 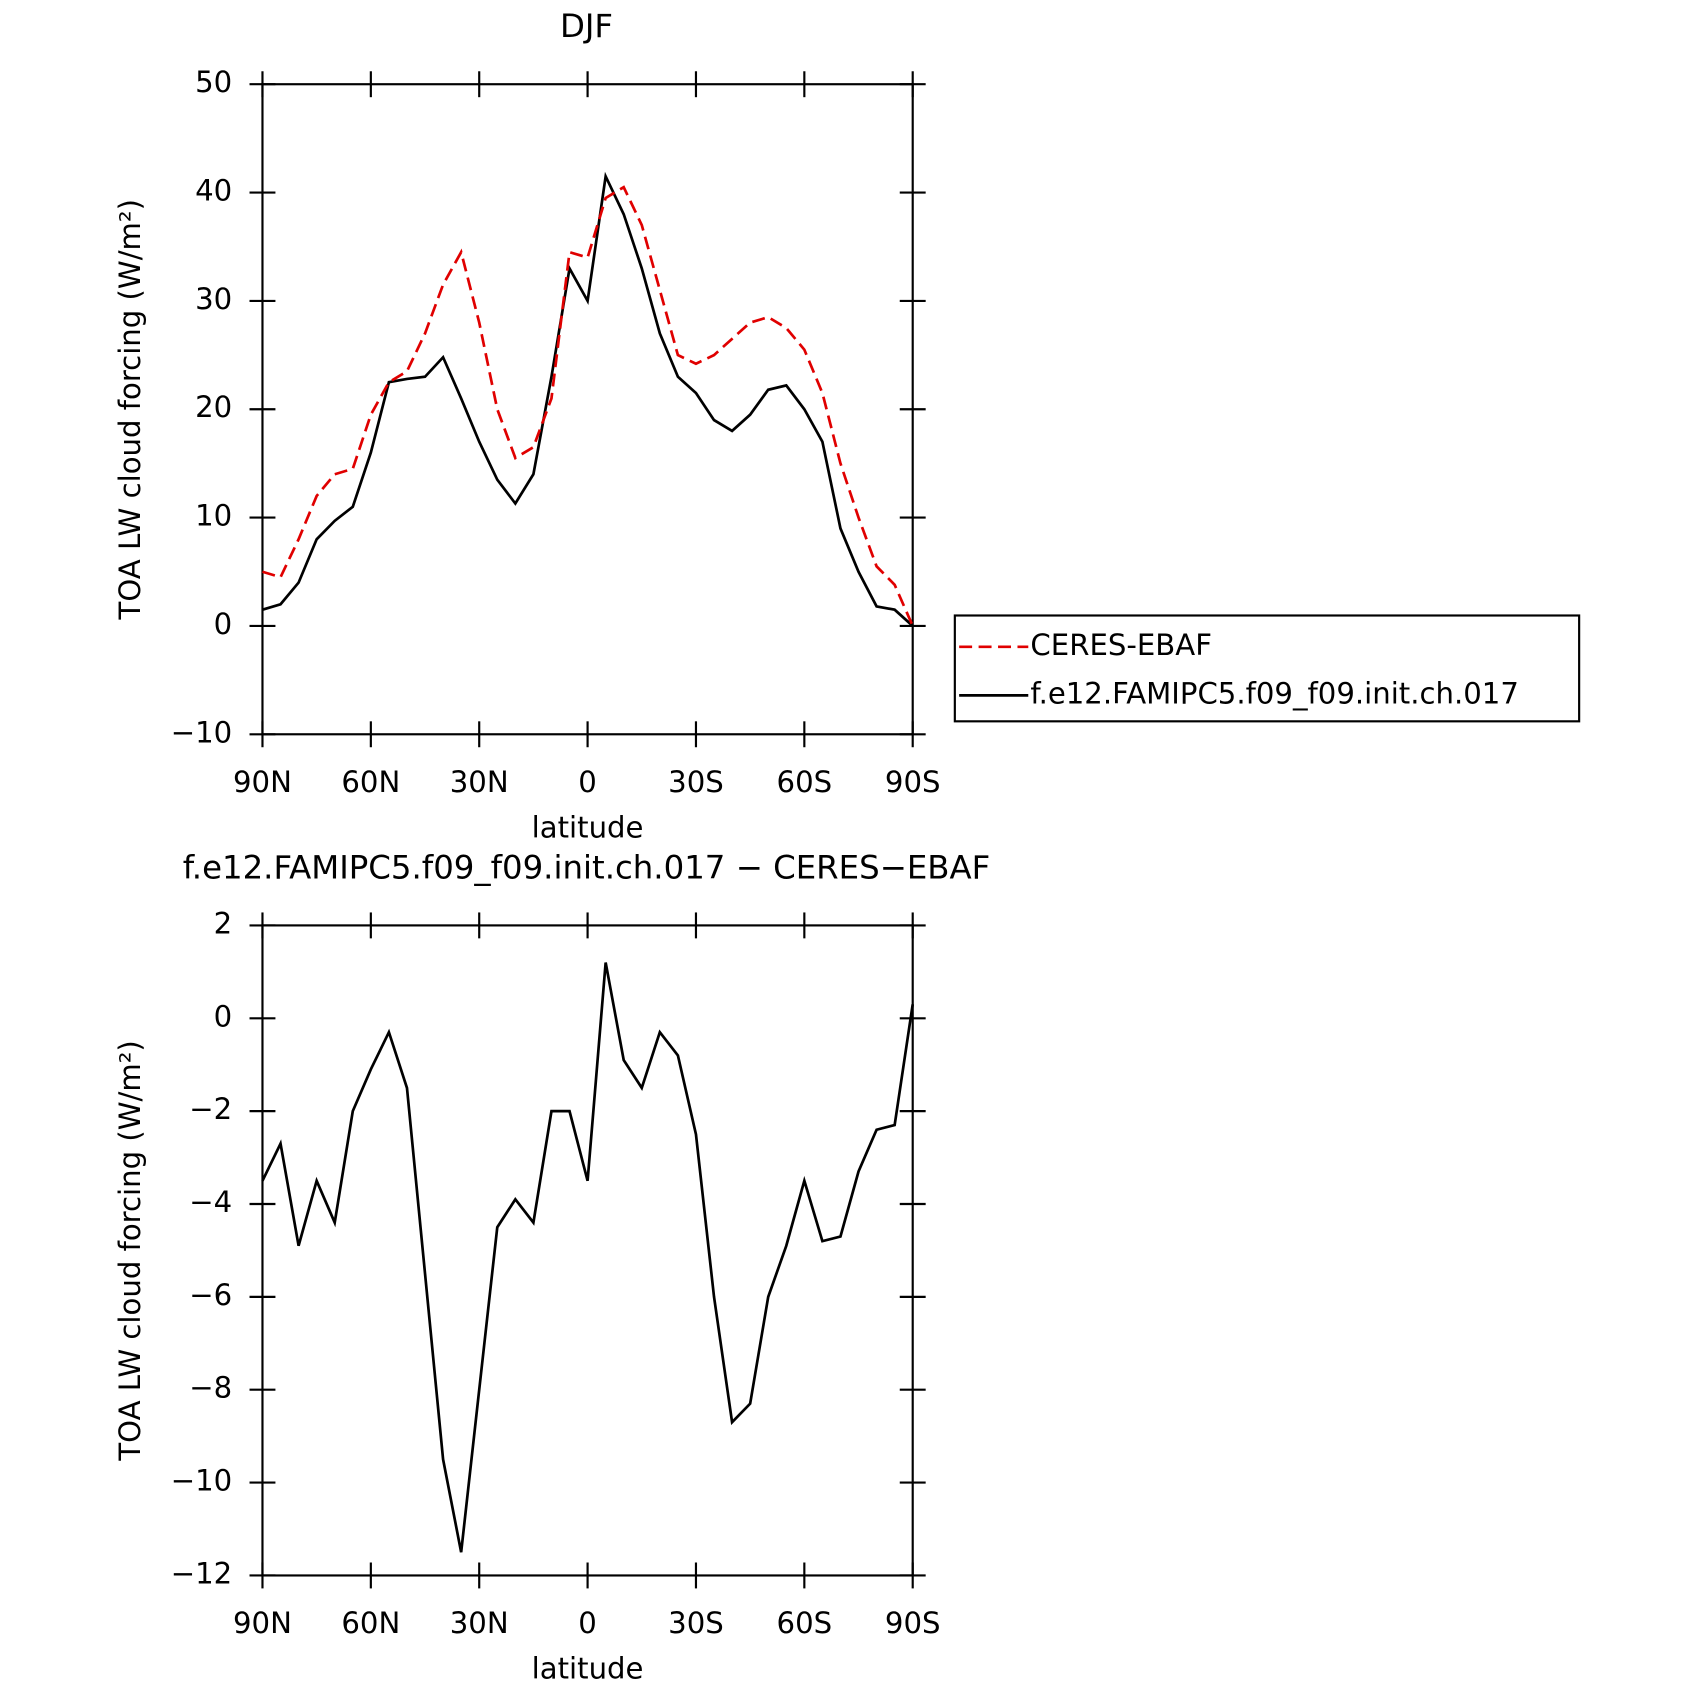 What do you see at coordinates (210, 1202) in the screenshot?
I see `y-tick-label: −4` at bounding box center [210, 1202].